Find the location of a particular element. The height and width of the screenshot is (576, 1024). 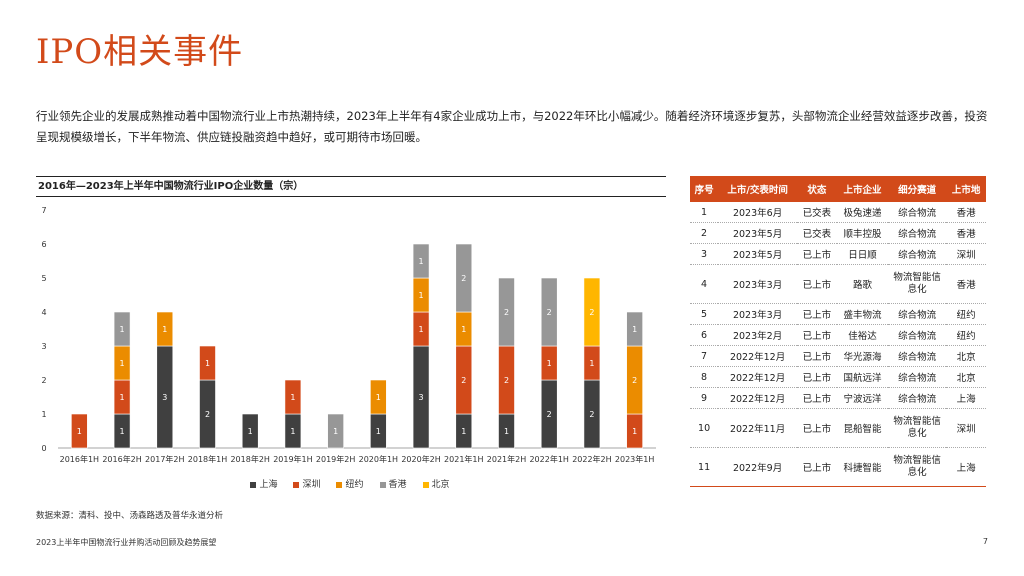

table-row: 7 2022年12月 已上市 华光源海 综合物流 北京 is located at coordinates (838, 356).